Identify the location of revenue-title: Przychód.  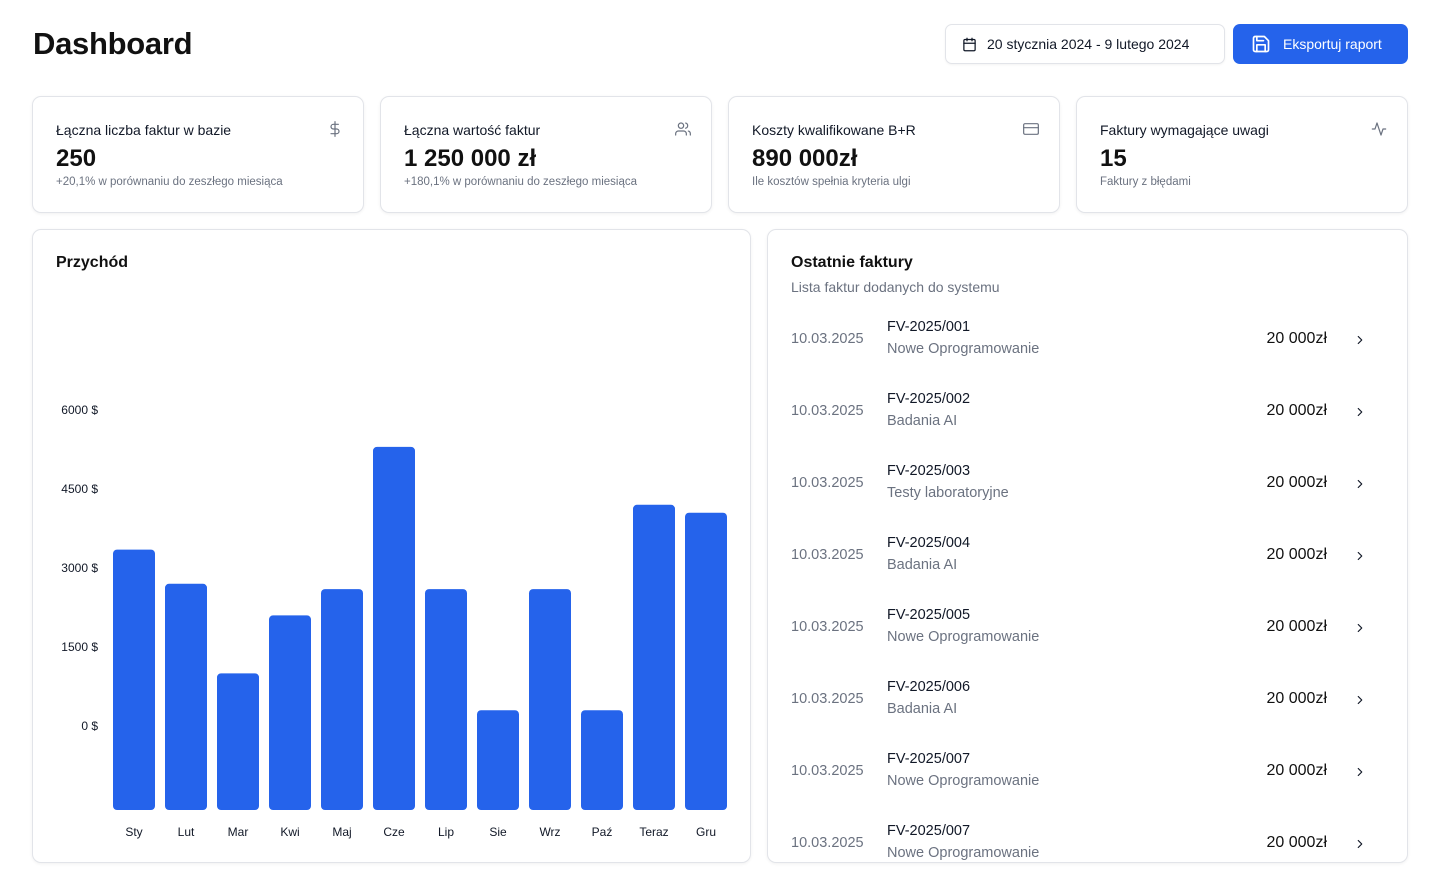
(92, 262).